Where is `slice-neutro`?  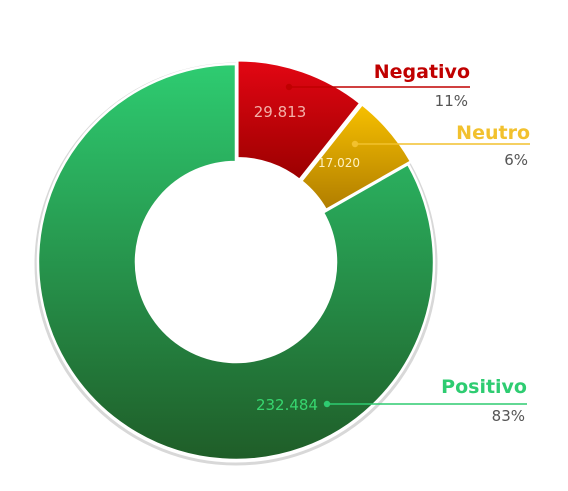
slice-neutro is located at coordinates (356, 157).